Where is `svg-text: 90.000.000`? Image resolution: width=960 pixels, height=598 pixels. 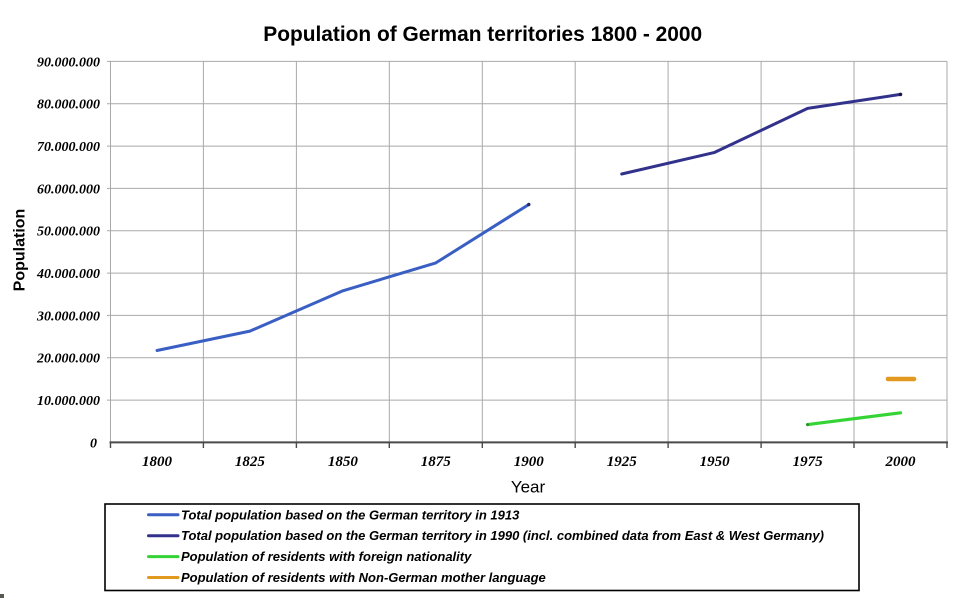 svg-text: 90.000.000 is located at coordinates (68, 62).